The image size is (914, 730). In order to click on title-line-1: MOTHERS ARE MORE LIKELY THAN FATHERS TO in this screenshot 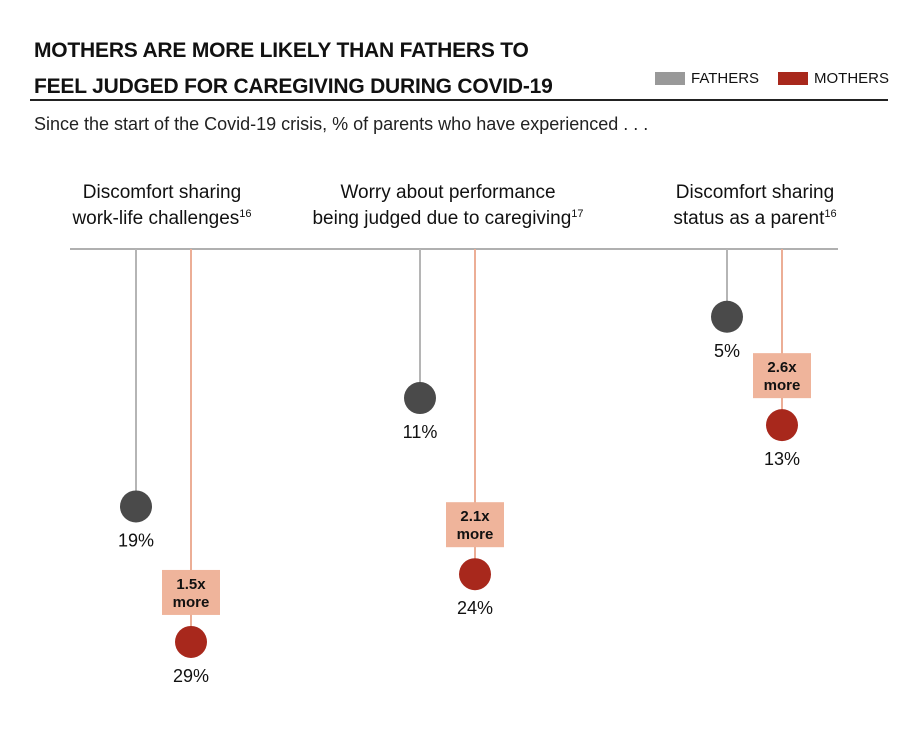, I will do `click(281, 50)`.